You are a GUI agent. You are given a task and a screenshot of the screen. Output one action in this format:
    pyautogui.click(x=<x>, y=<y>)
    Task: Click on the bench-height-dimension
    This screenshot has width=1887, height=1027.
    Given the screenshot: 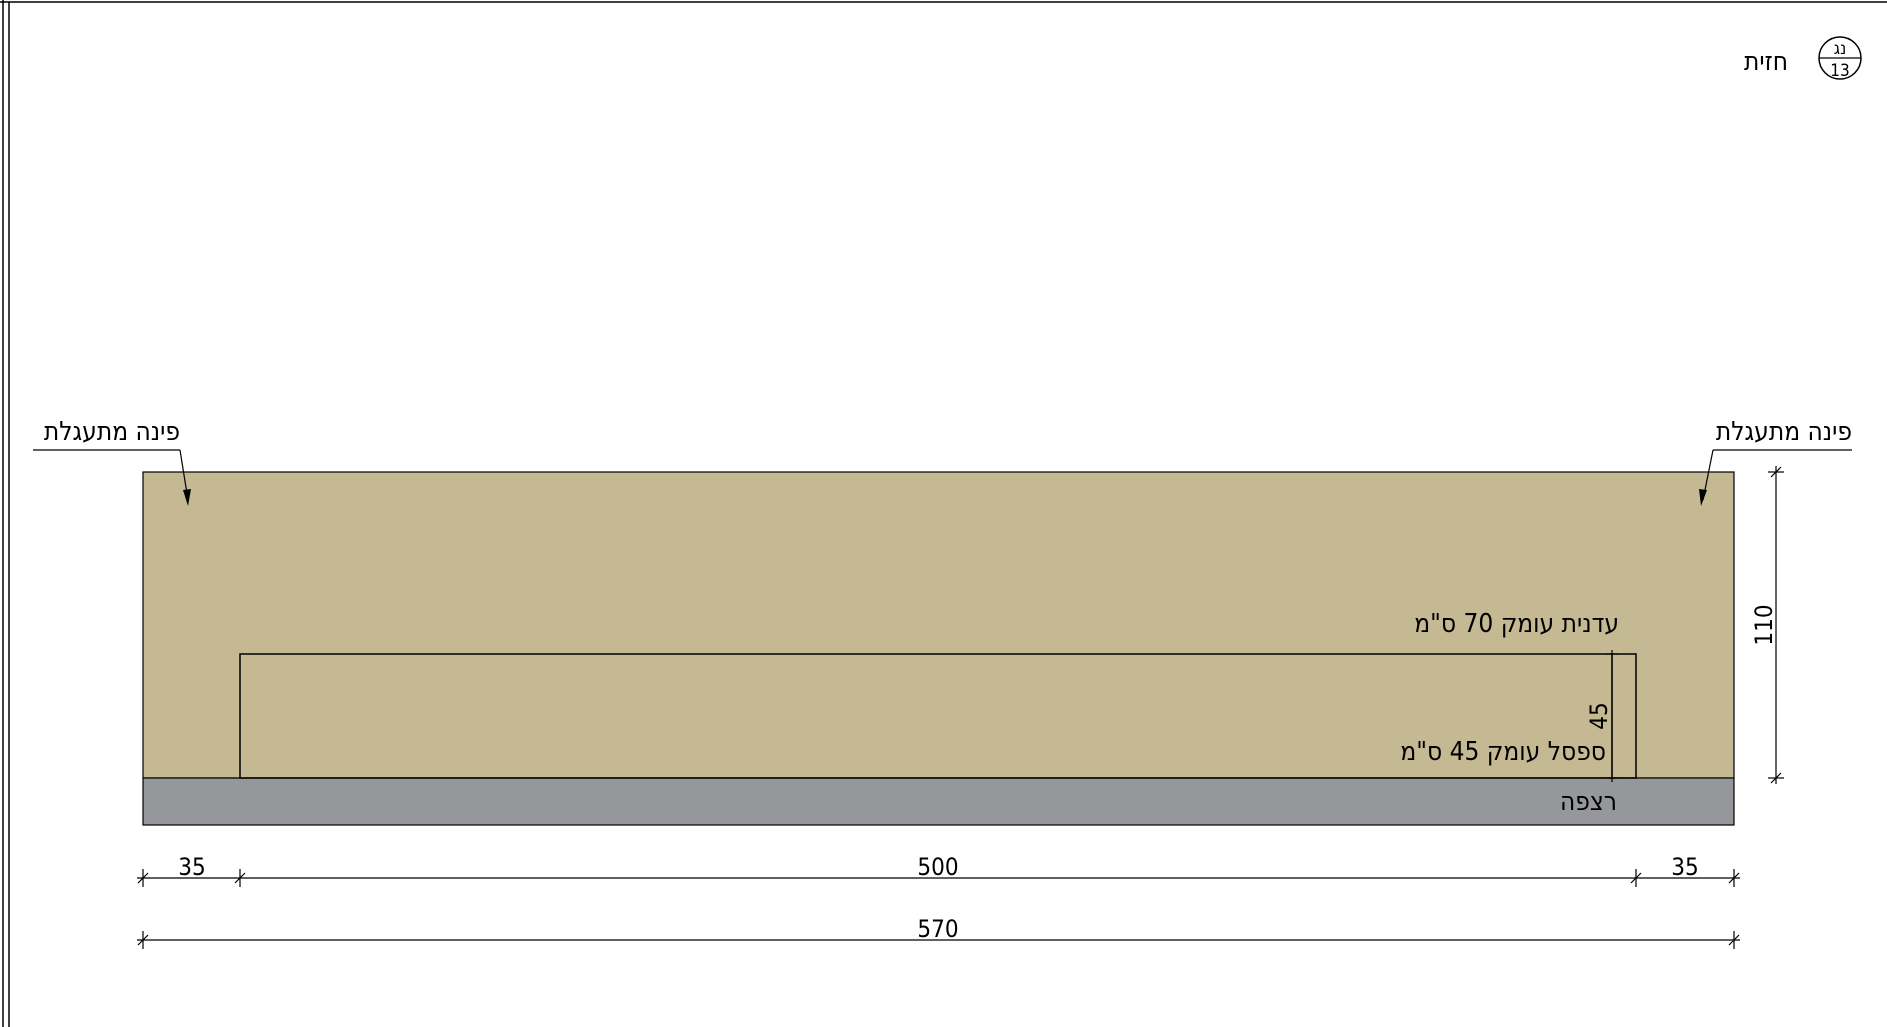 What is the action you would take?
    pyautogui.click(x=1612, y=716)
    